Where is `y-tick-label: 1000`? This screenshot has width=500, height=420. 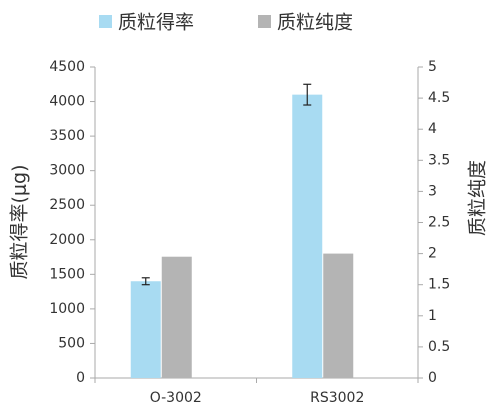
y-tick-label: 1000 is located at coordinates (67, 309).